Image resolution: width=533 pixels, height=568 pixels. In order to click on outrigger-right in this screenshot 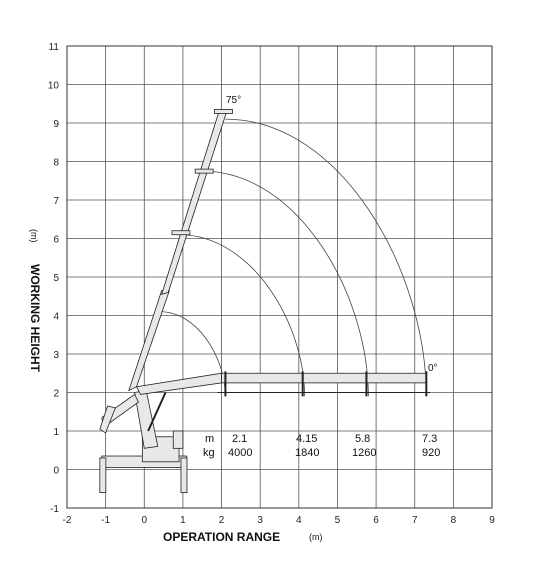, I will do `click(184, 475)`.